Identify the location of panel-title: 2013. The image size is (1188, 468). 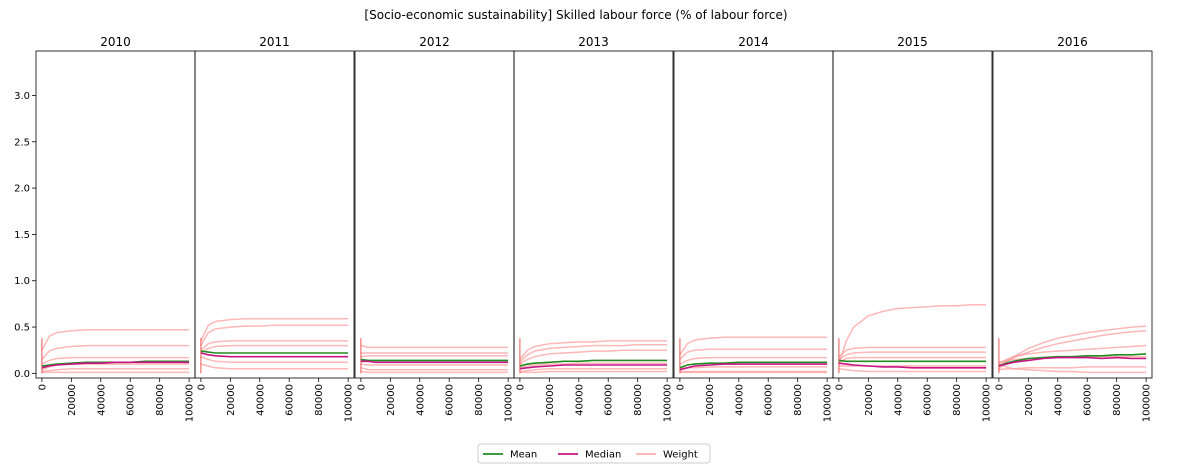
(593, 42).